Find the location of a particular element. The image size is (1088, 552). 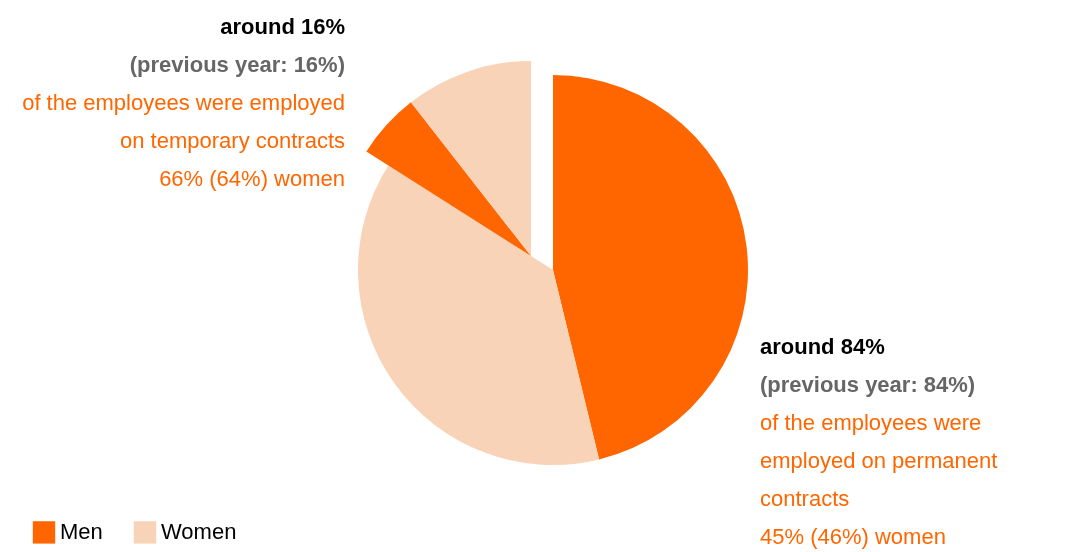

legend-label: Women is located at coordinates (199, 532).